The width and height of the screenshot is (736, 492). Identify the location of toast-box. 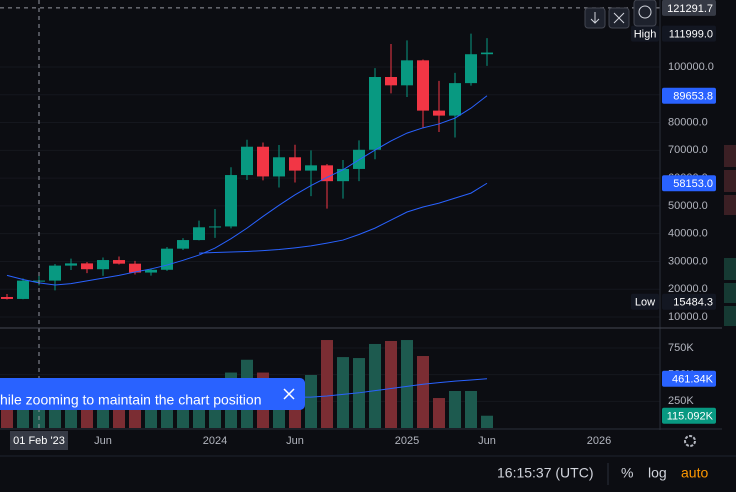
(152, 394).